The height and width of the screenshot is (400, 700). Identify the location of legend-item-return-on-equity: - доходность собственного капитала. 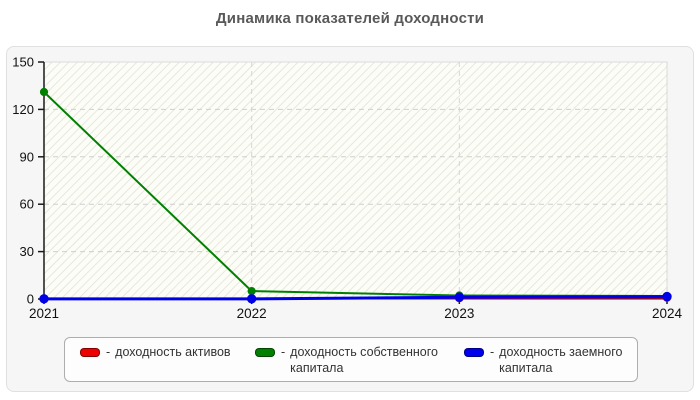
(359, 360).